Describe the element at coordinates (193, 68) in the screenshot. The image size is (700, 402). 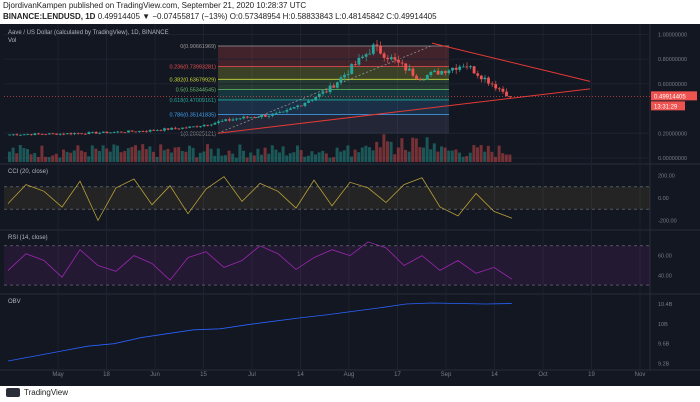
I see `fib-level-label: 0.236(0.73993281)` at that location.